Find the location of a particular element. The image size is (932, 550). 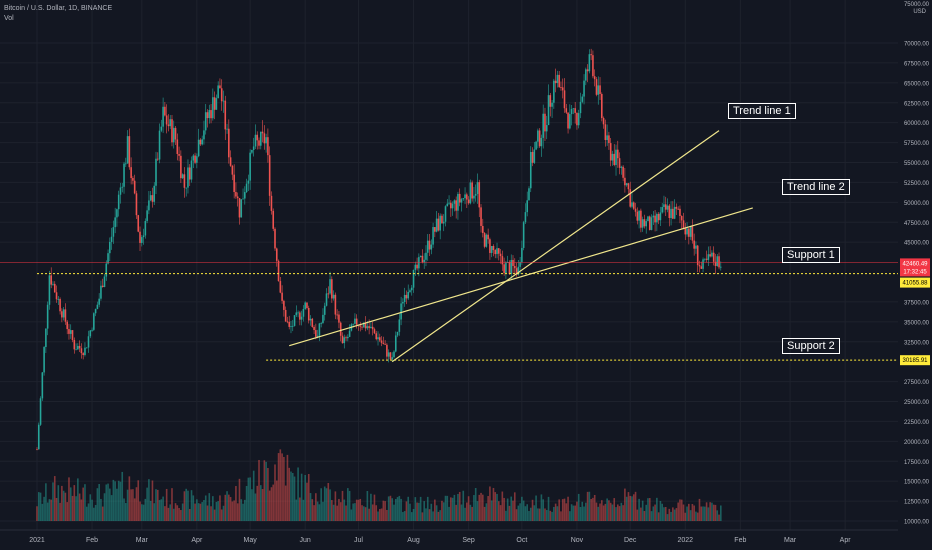

trend-line-2-label: Trend line 2 is located at coordinates (816, 187).